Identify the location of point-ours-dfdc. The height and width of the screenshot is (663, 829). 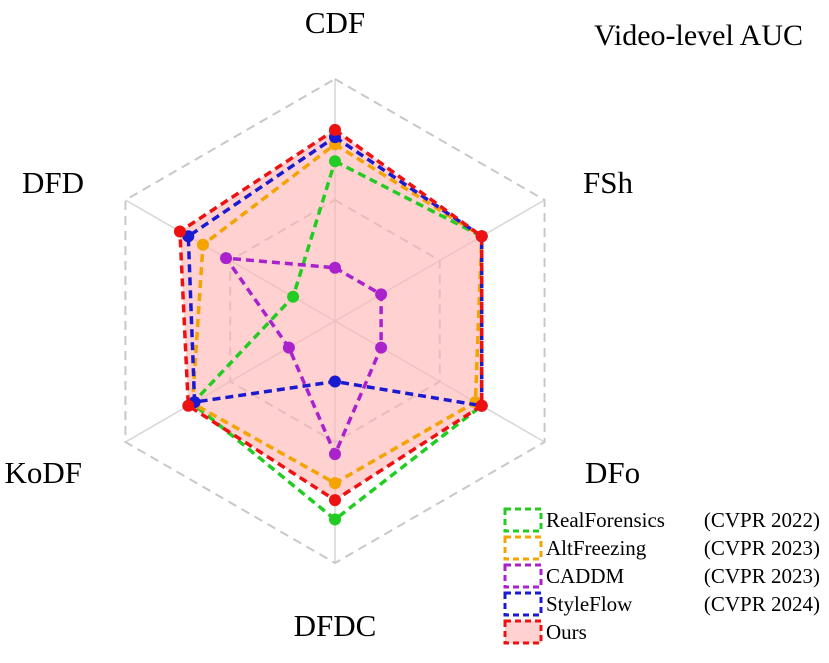
(335, 500).